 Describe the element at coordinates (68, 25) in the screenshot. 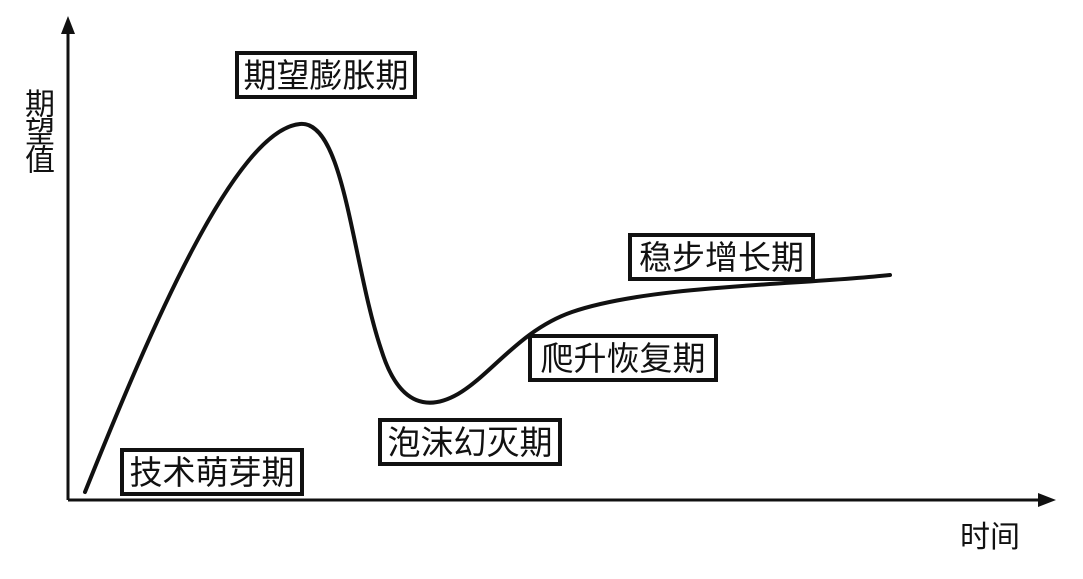

I see `y-axis-arrow-icon` at that location.